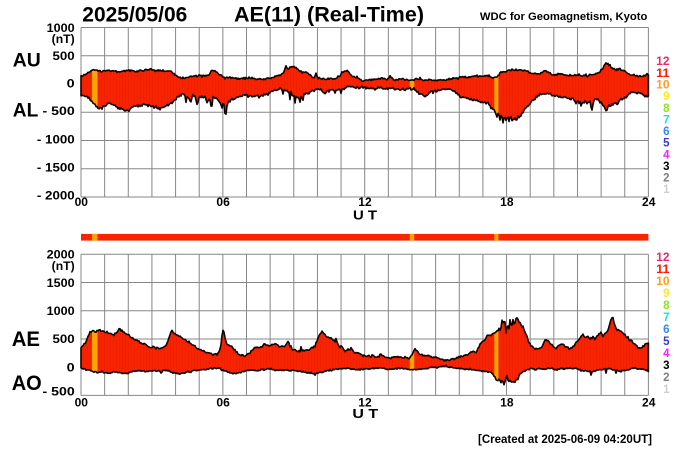 This screenshot has height=450, width=700. What do you see at coordinates (565, 440) in the screenshot?
I see `svg-text:[Created at 2025-06-09 04:20UT: [Created at 2025-06-09 04:20UT]` at bounding box center [565, 440].